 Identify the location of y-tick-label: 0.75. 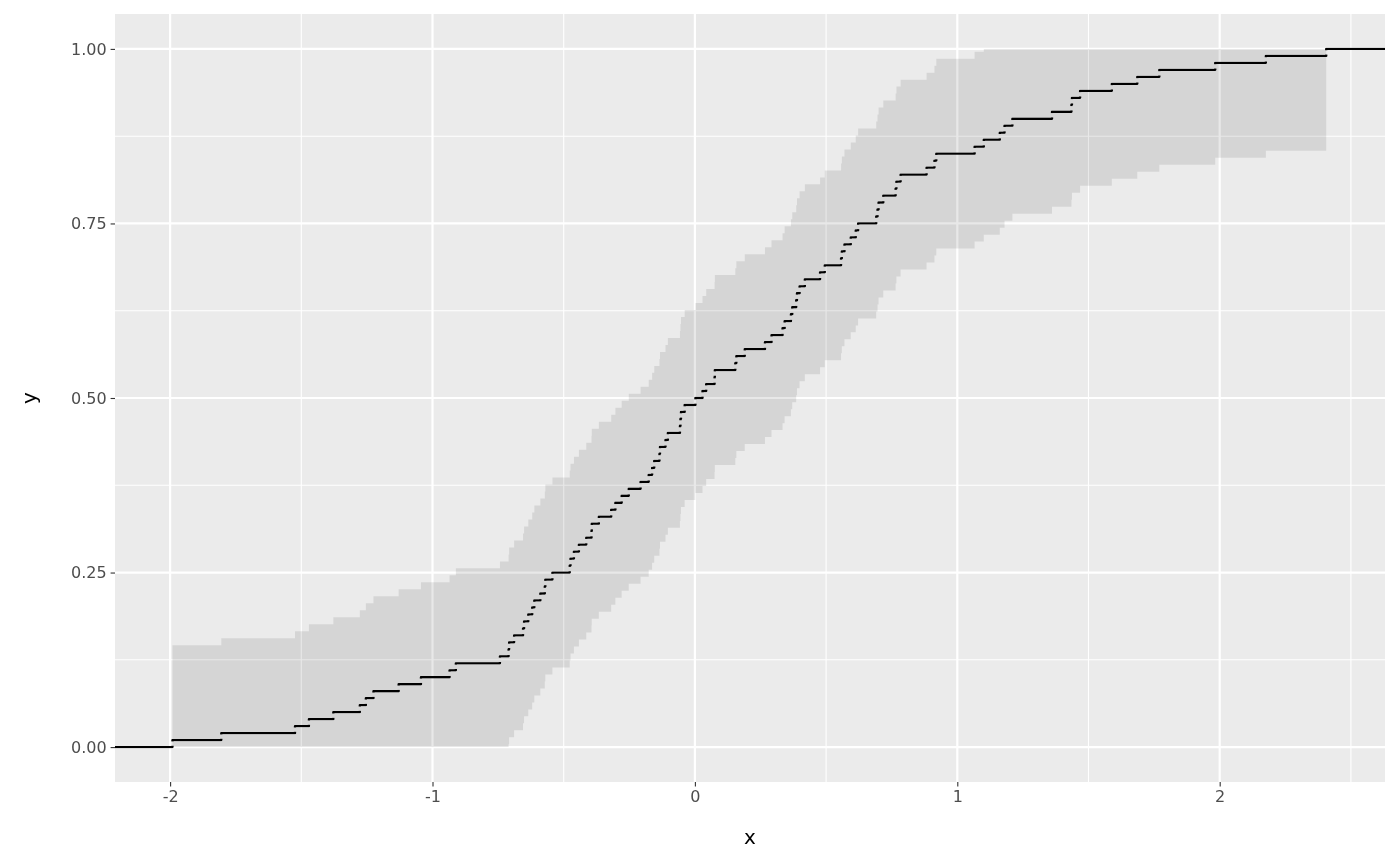
(88, 224).